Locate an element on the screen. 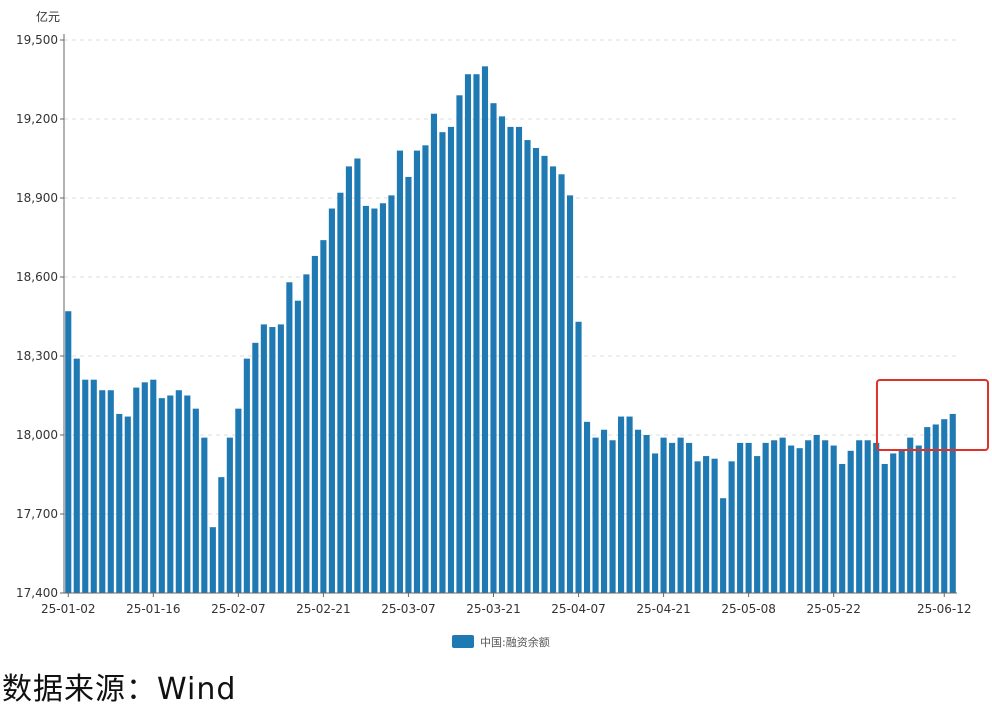 The width and height of the screenshot is (992, 708). y-axis-unit-label: 亿元 is located at coordinates (48, 16).